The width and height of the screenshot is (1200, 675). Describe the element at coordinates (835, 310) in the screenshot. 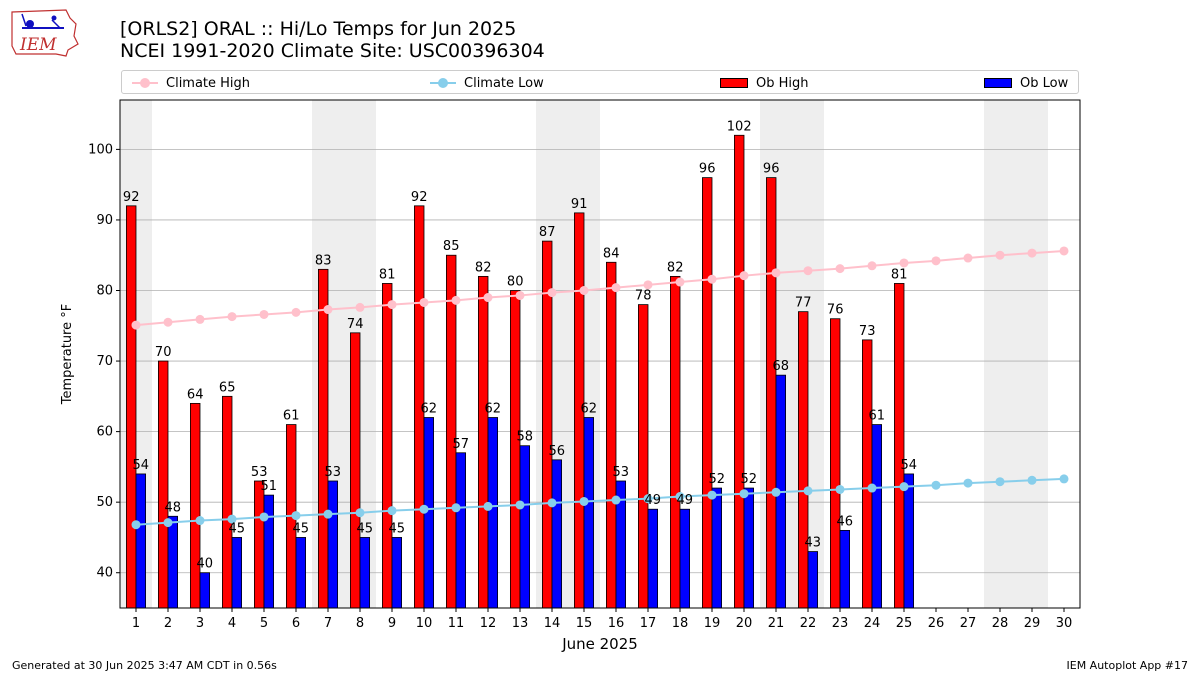

I see `ob-high-value-label: 76` at that location.